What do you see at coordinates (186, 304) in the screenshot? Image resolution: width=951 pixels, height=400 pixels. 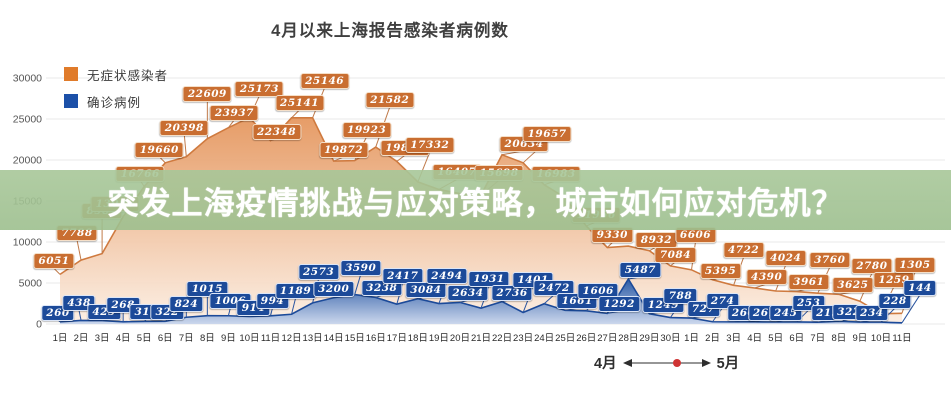 I see `confirmed-value-label: 824` at bounding box center [186, 304].